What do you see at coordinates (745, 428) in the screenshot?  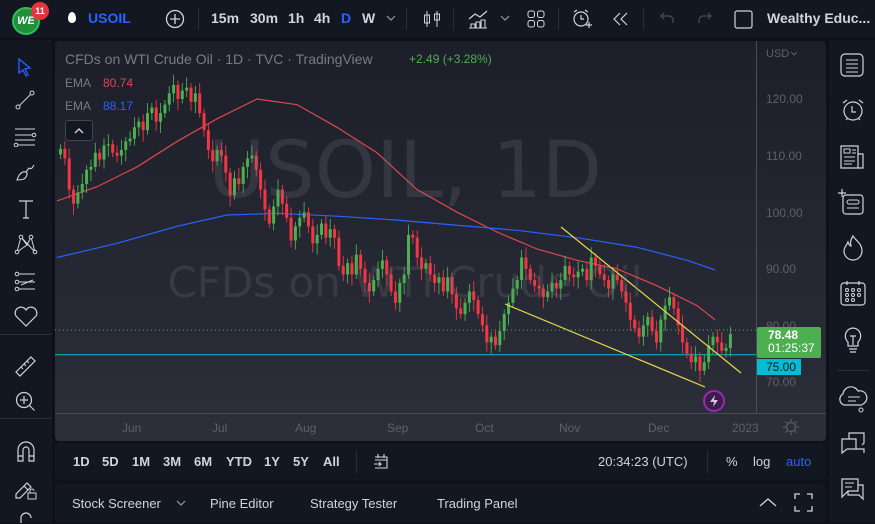 I see `time-tick: 2023` at bounding box center [745, 428].